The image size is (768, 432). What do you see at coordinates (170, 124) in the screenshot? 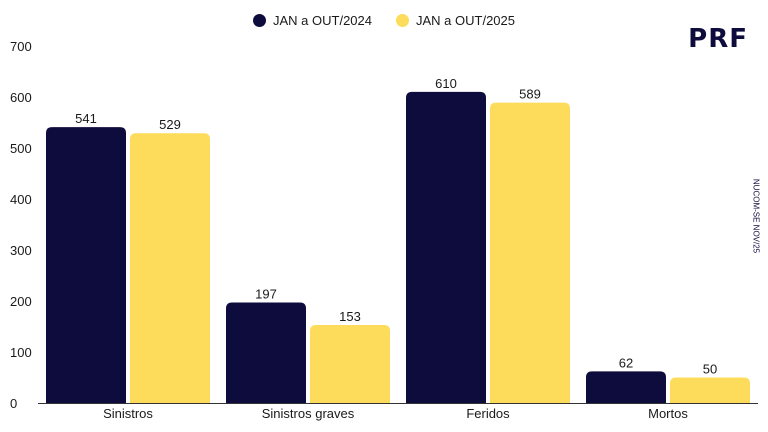
I see `data-label: 529` at bounding box center [170, 124].